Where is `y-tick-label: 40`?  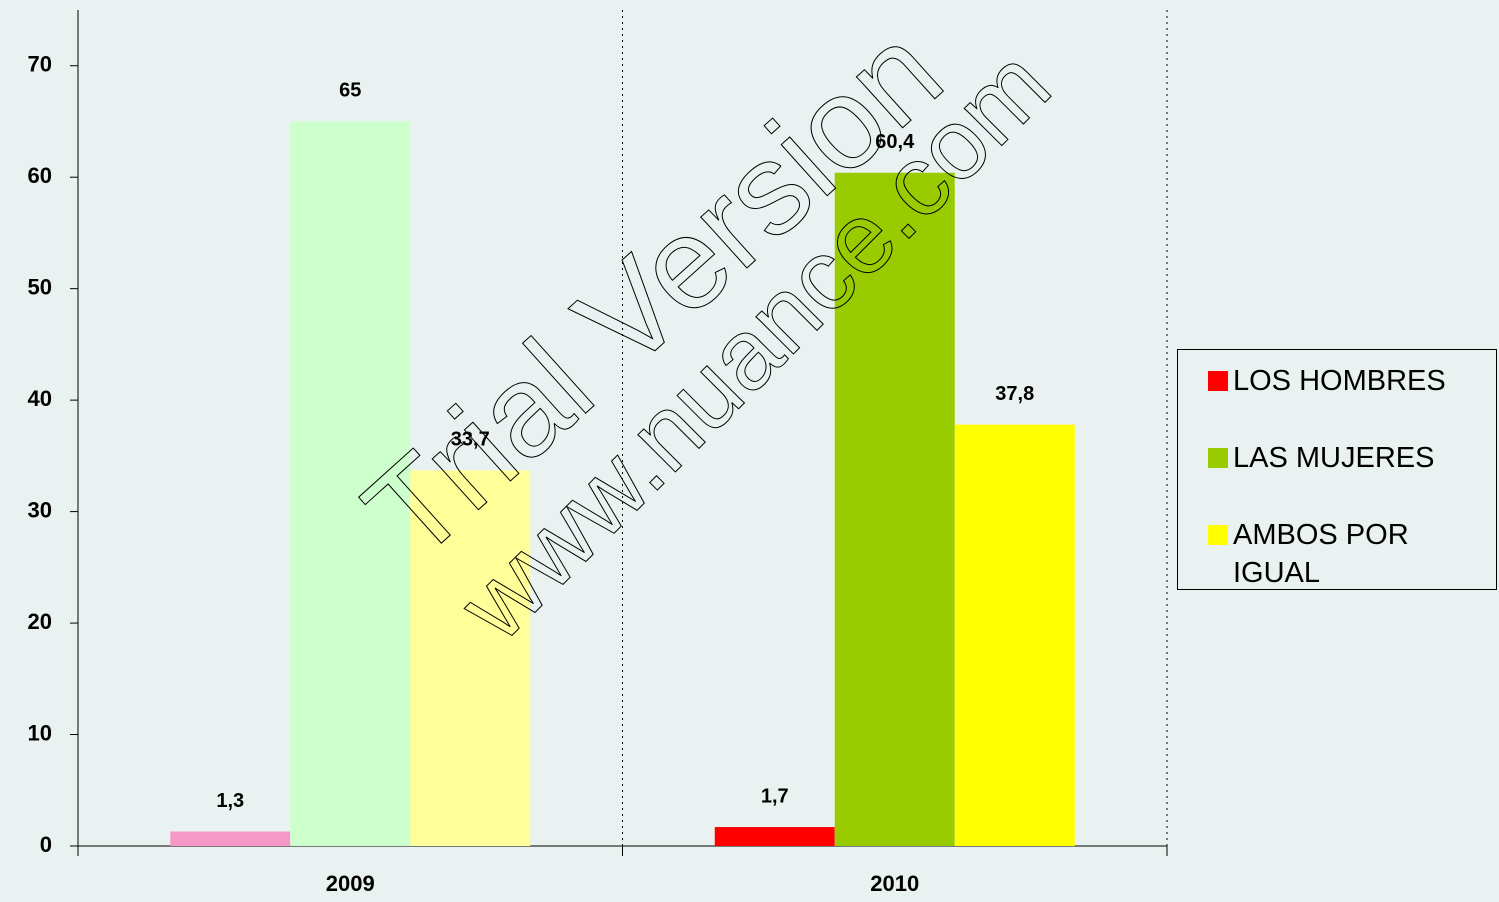
y-tick-label: 40 is located at coordinates (40, 398).